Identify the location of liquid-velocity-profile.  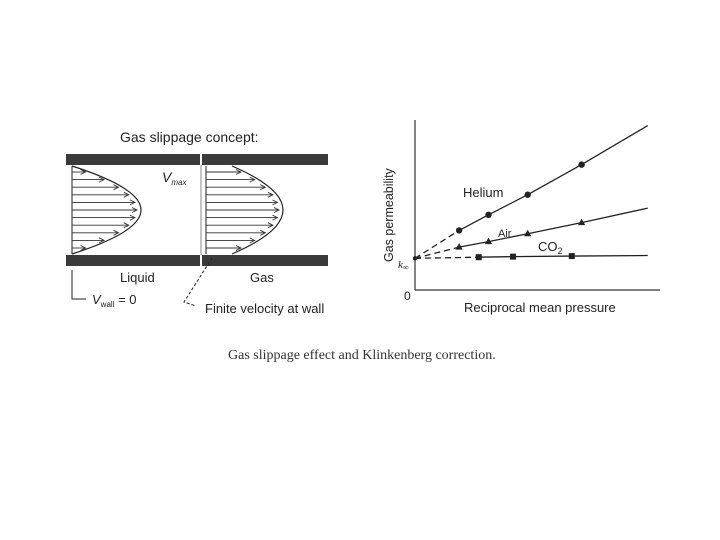
(106, 210).